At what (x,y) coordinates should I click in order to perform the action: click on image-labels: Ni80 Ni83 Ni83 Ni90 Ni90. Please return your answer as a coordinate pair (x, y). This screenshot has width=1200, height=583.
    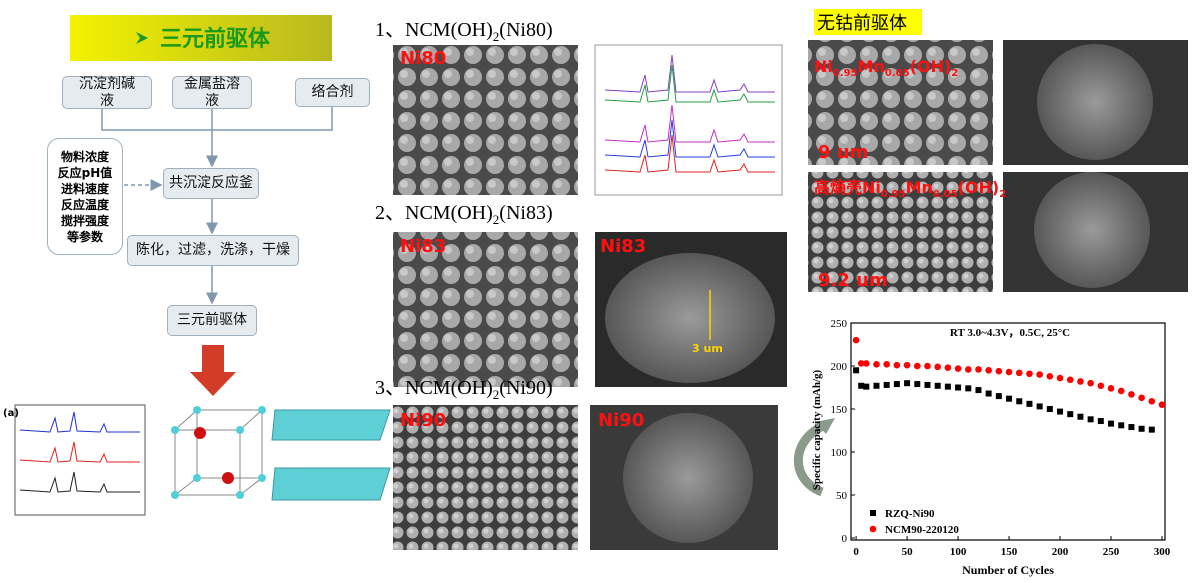
    Looking at the image, I should click on (523, 239).